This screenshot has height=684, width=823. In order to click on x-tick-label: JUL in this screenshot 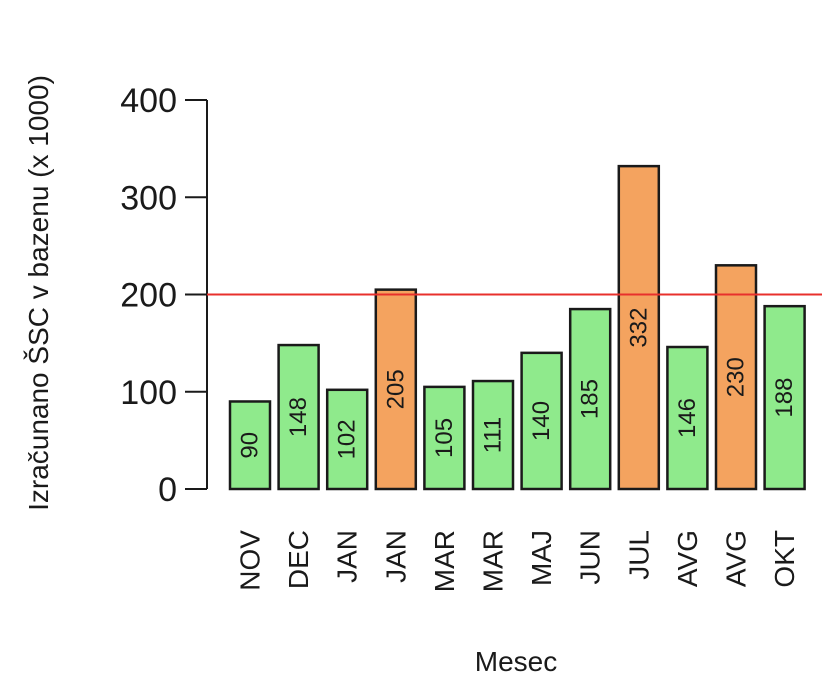, I will do `click(638, 555)`.